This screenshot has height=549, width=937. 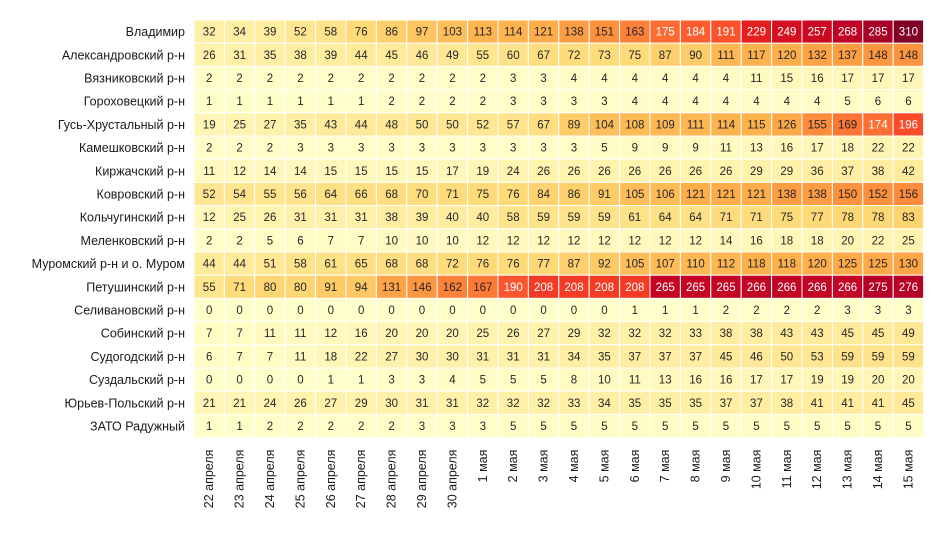 What do you see at coordinates (132, 148) in the screenshot?
I see `row-label: Камешковский р-н` at bounding box center [132, 148].